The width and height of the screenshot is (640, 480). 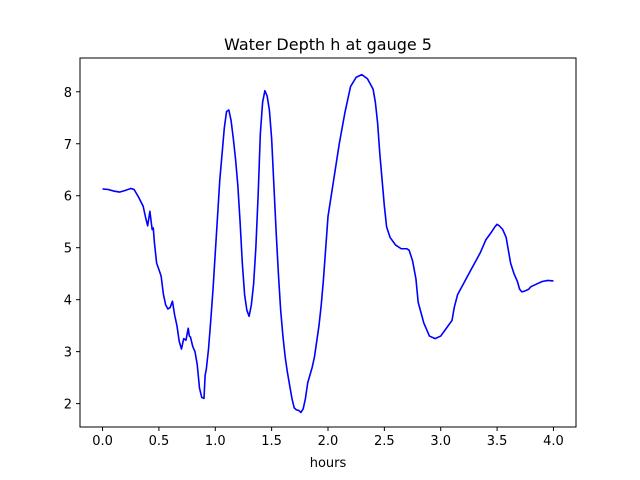 I want to click on x-tick-label: 3.5, so click(x=497, y=441).